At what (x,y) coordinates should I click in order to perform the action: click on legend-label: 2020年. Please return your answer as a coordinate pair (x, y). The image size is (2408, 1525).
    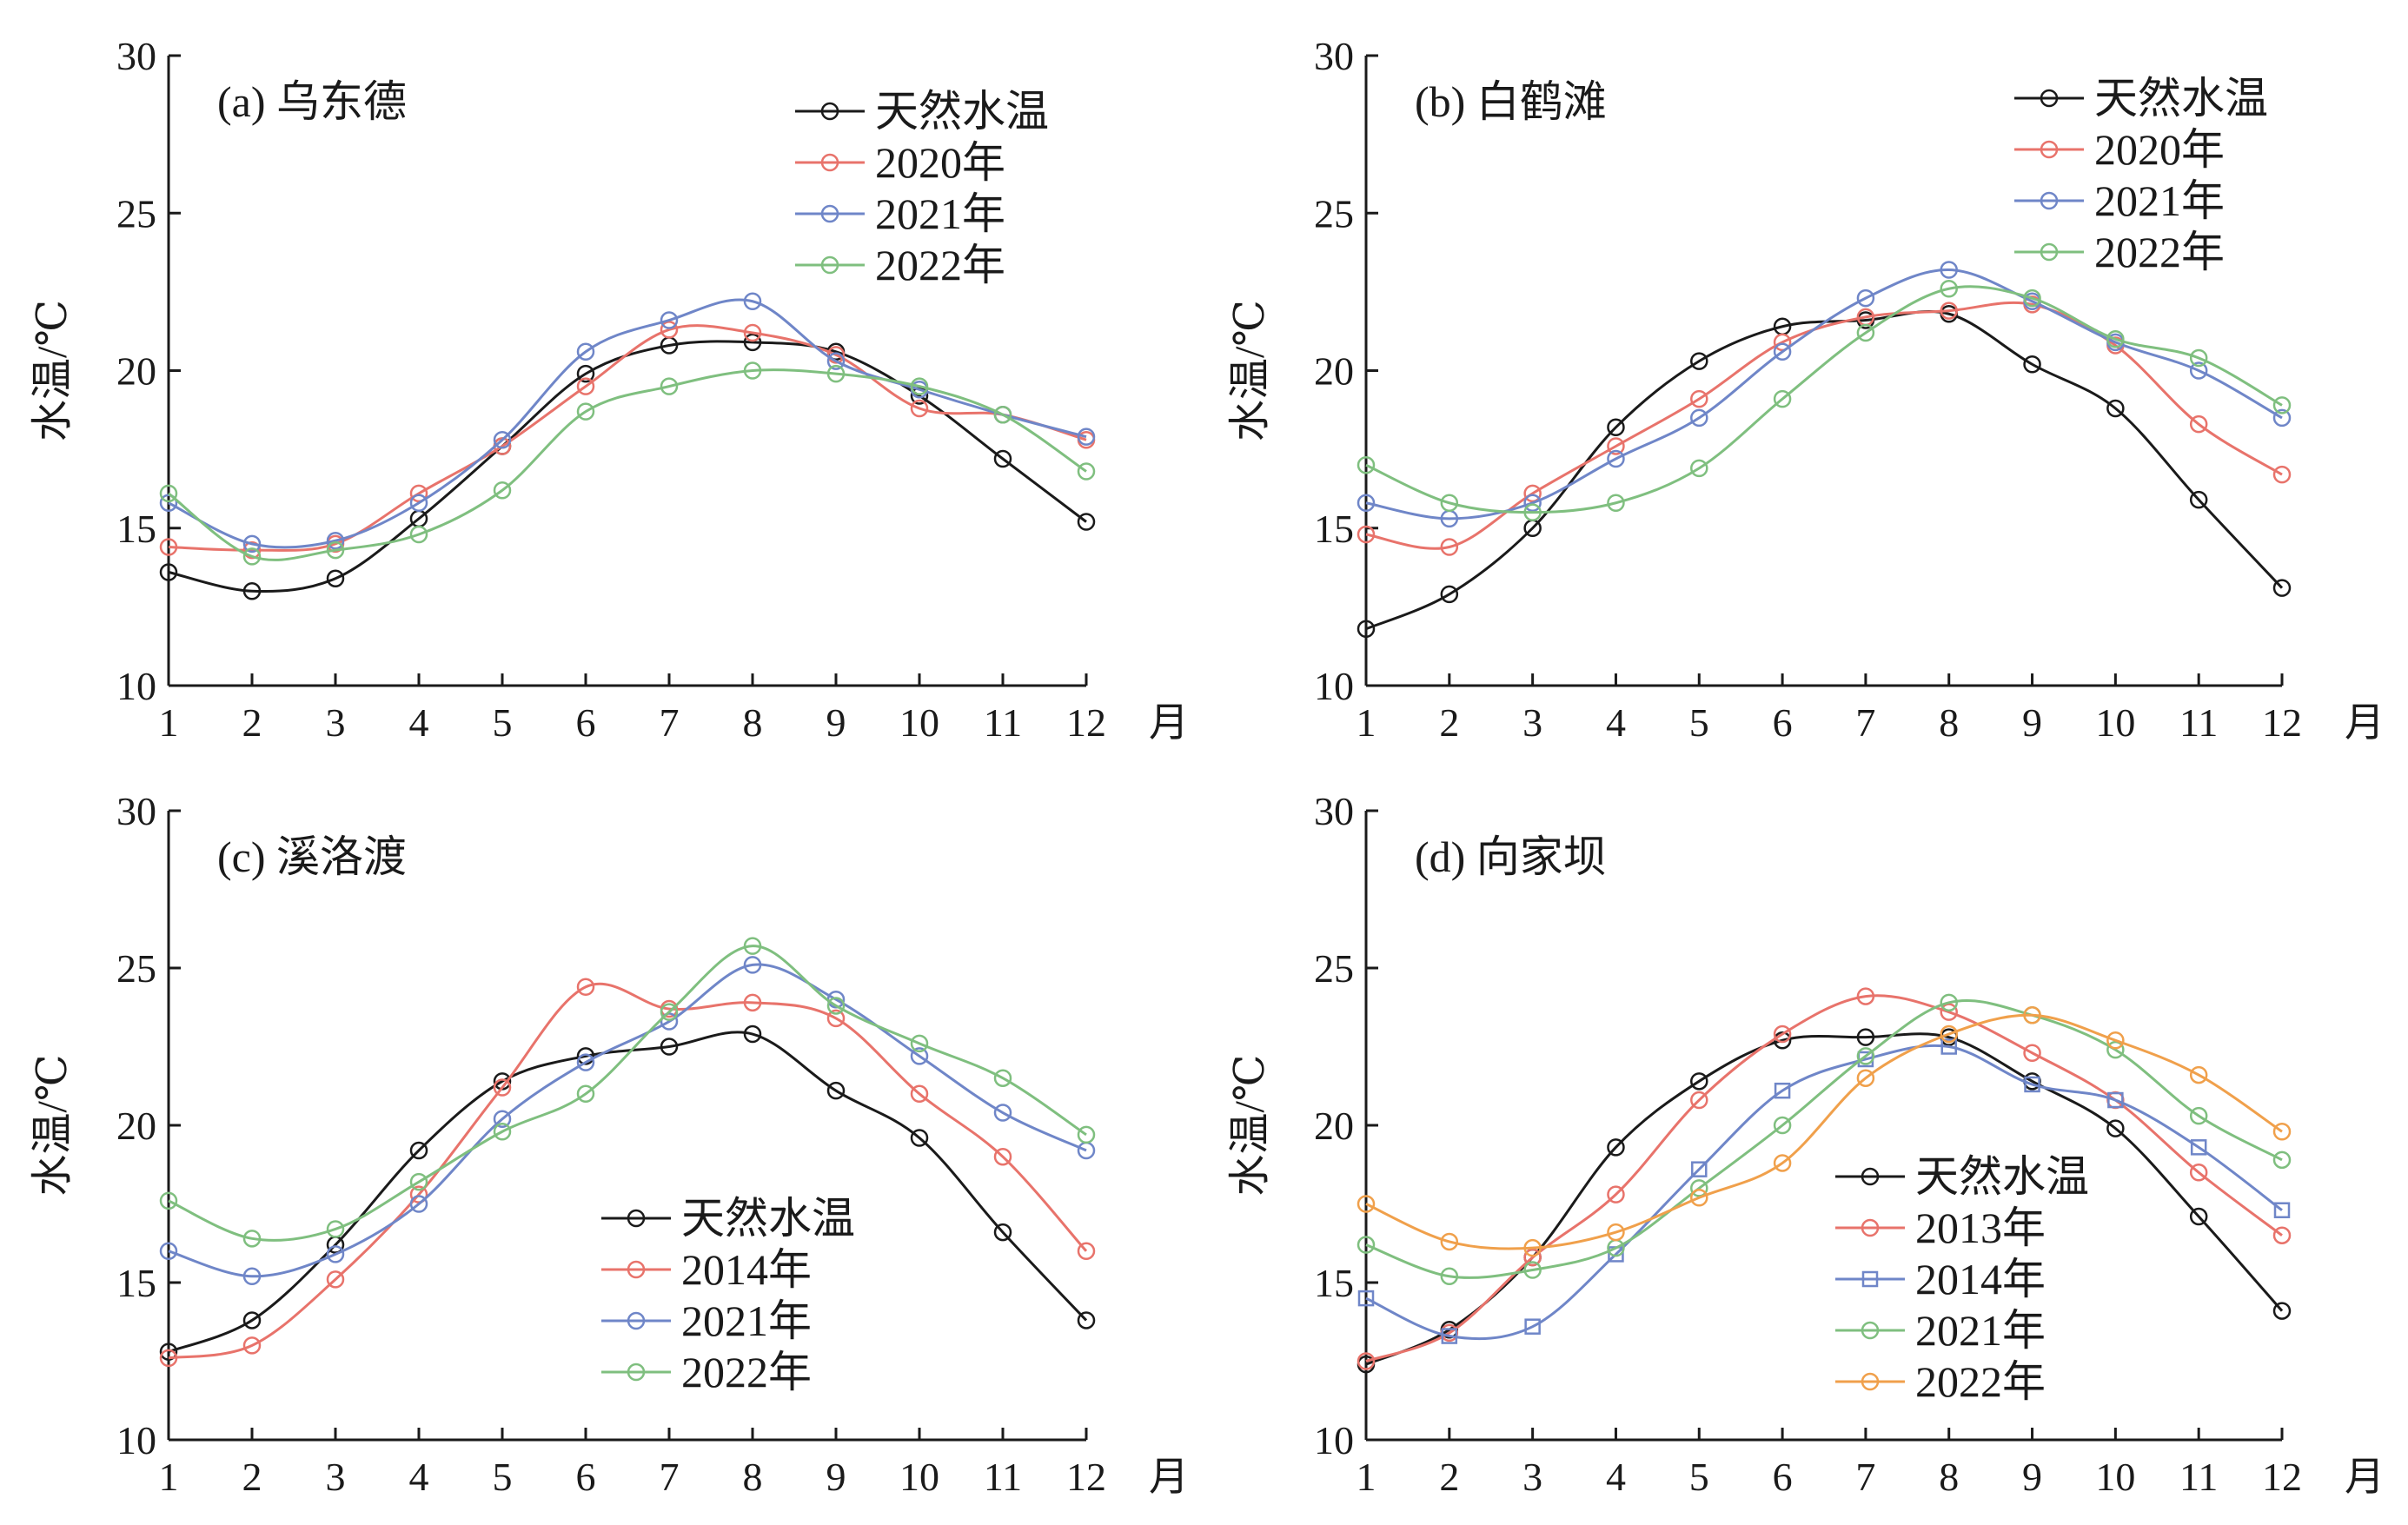
    Looking at the image, I should click on (940, 162).